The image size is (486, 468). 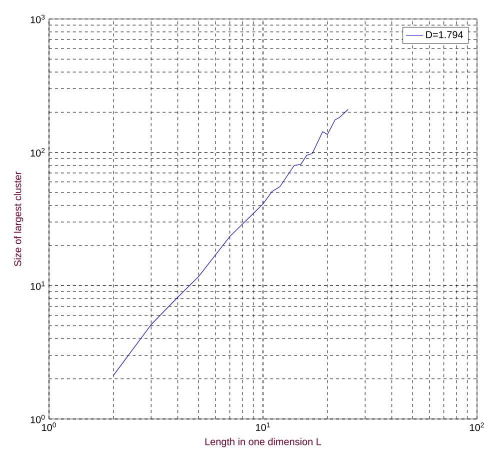 What do you see at coordinates (37, 285) in the screenshot?
I see `y-tick-label: 10$^{1}$` at bounding box center [37, 285].